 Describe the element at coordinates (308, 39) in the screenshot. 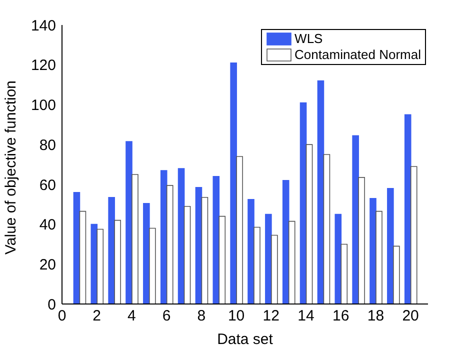

I see `legend-label: WLS` at that location.